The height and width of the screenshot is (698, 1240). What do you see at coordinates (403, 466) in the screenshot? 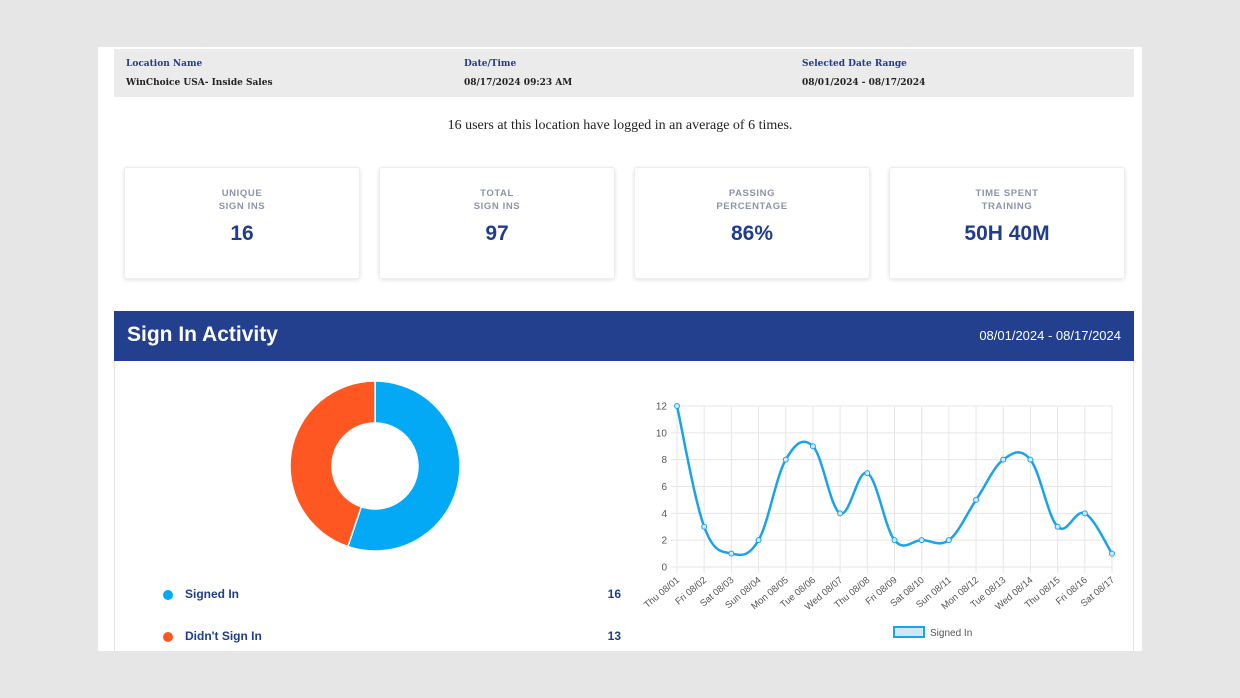
I see `donut-slice-signed-in` at bounding box center [403, 466].